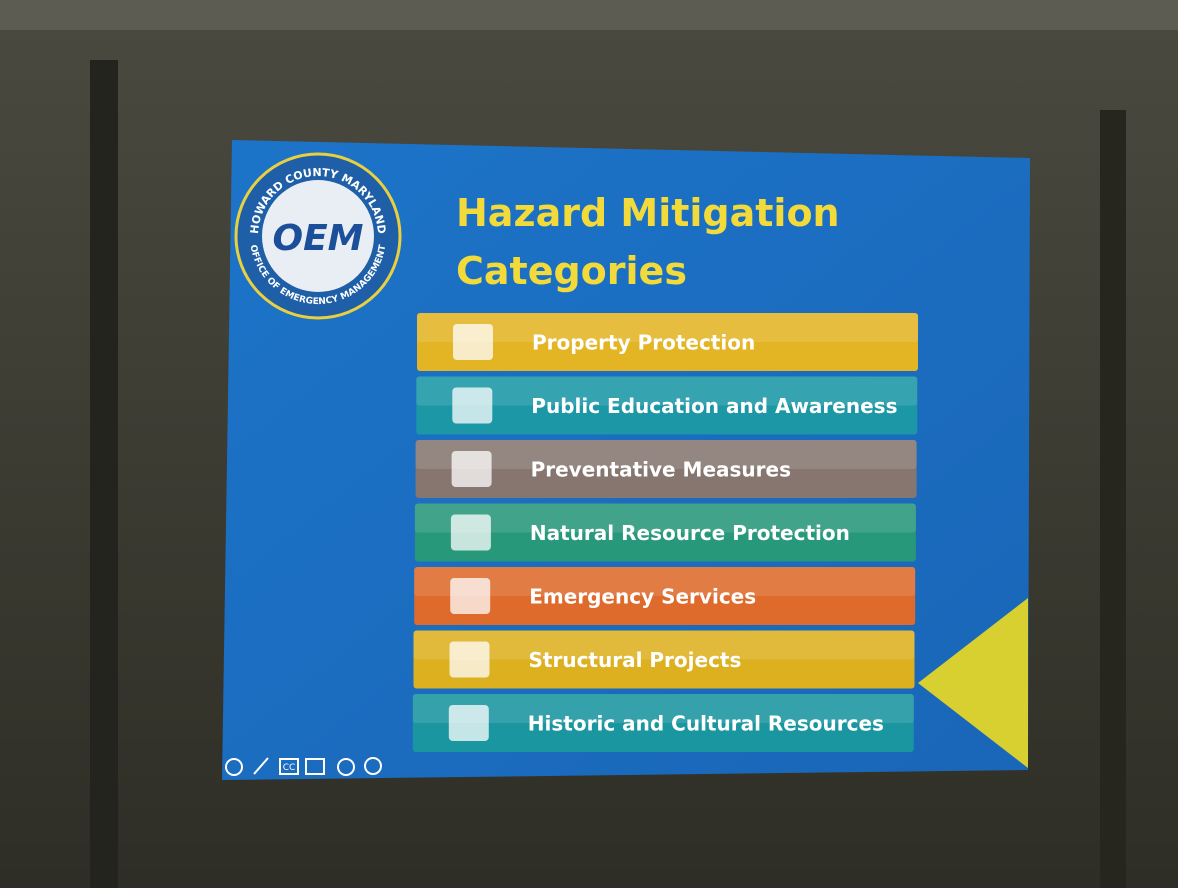 The width and height of the screenshot is (1178, 888). I want to click on category-row: Structural Projects, so click(664, 659).